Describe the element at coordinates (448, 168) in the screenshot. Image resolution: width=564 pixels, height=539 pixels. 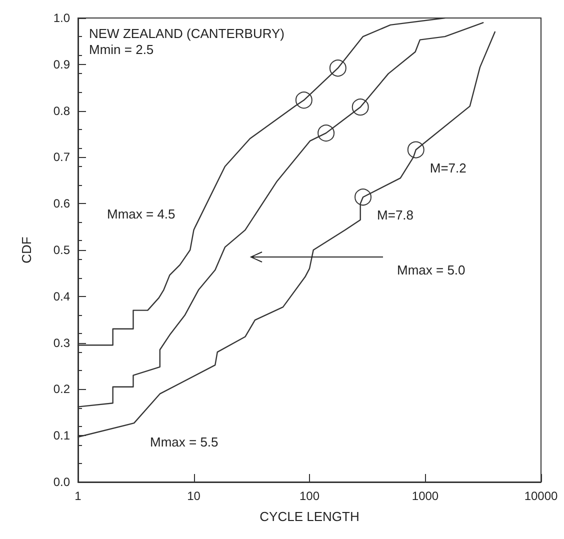
I see `annotation: M=7.2` at that location.